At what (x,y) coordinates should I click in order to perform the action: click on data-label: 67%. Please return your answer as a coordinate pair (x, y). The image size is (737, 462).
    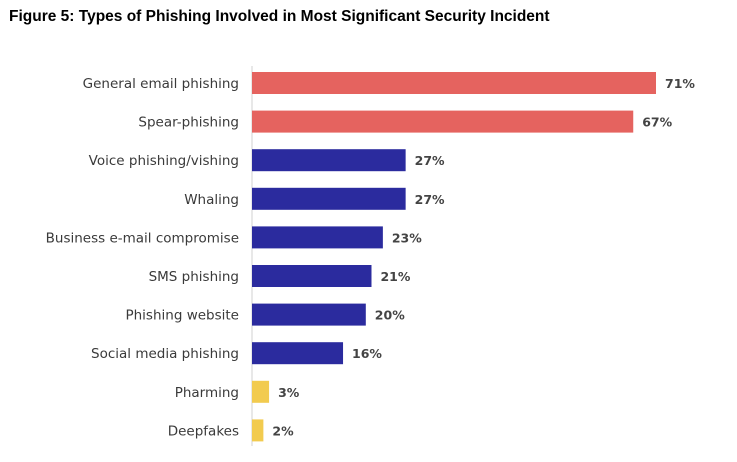
    Looking at the image, I should click on (657, 122).